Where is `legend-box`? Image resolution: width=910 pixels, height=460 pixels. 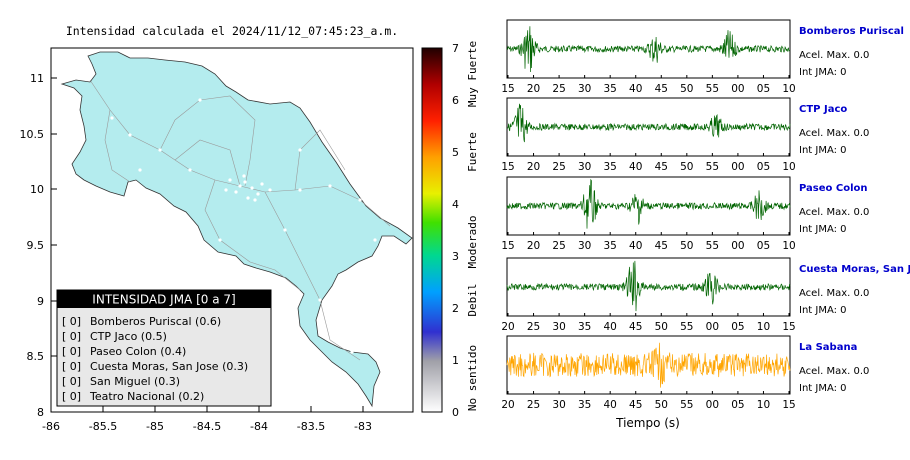
legend-box is located at coordinates (164, 348).